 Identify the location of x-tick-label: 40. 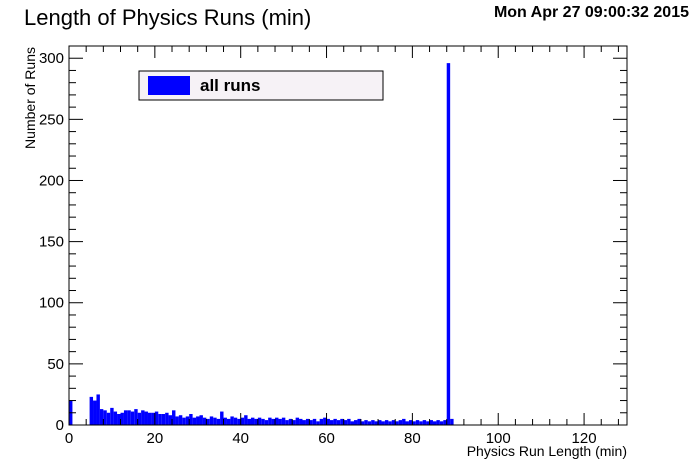
(240, 438).